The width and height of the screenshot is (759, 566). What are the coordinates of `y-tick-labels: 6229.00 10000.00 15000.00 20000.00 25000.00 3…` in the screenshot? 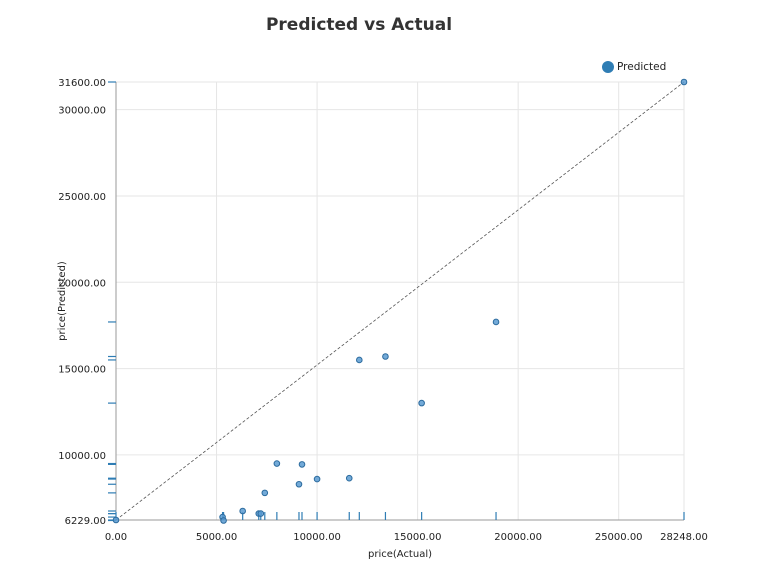 It's located at (82, 302).